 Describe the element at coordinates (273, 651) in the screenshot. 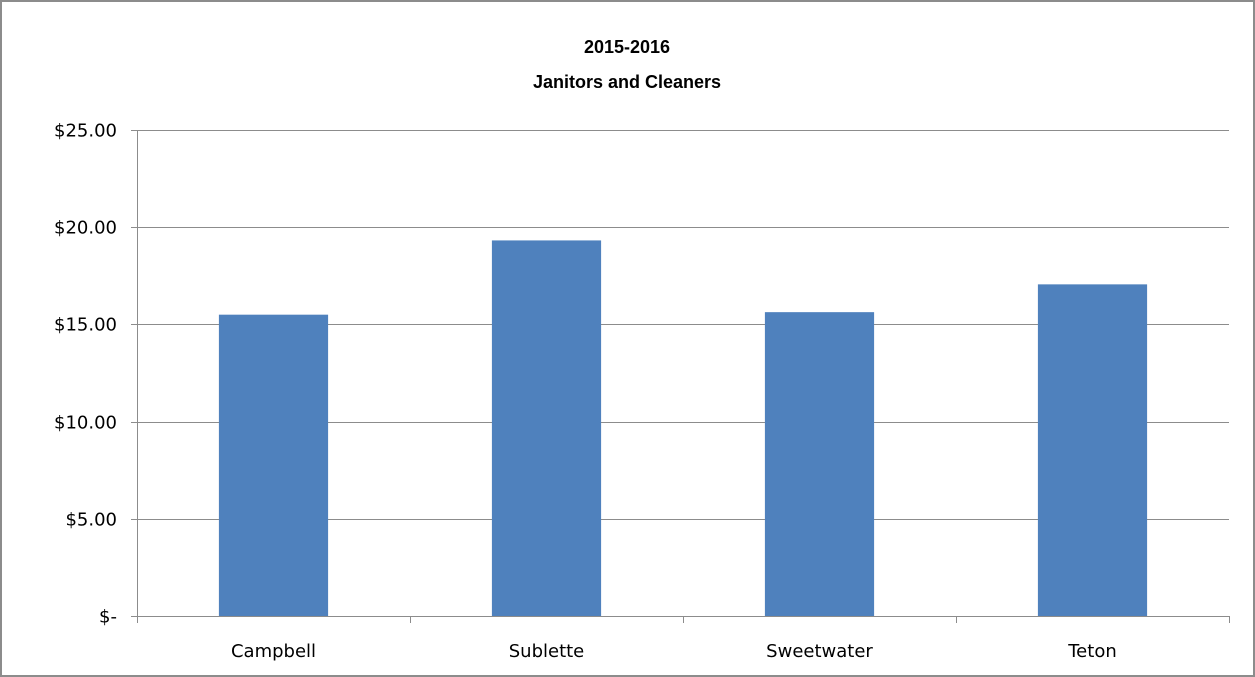

I see `x-tick-label: Campbell` at that location.